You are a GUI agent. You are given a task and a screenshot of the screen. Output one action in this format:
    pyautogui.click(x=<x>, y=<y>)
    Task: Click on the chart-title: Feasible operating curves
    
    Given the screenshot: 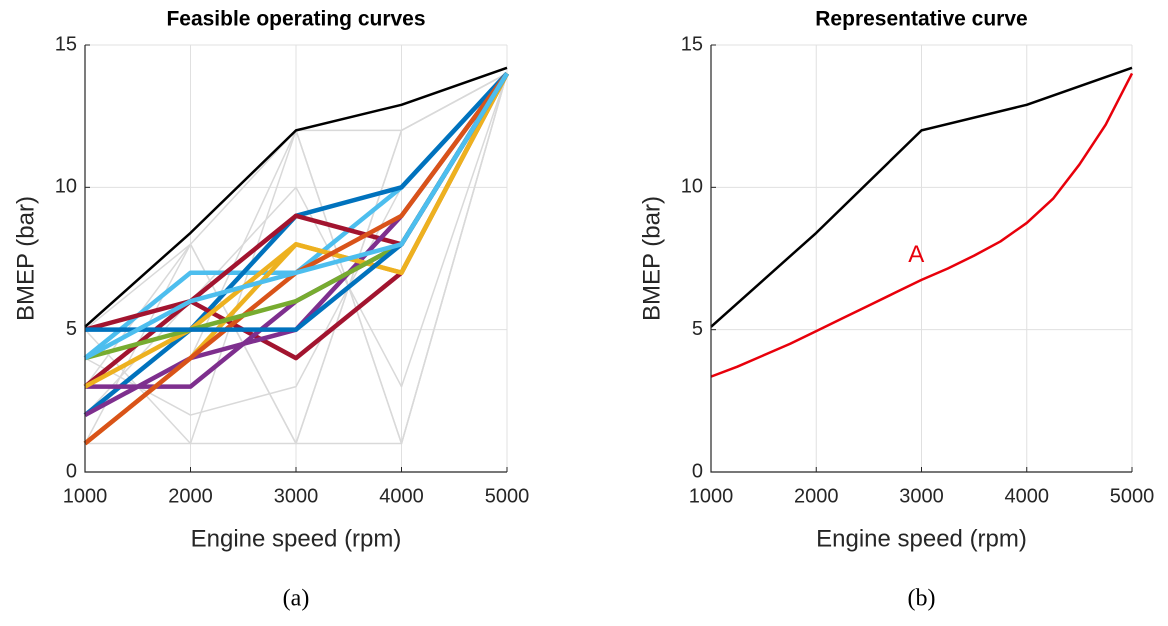 What is the action you would take?
    pyautogui.click(x=295, y=19)
    